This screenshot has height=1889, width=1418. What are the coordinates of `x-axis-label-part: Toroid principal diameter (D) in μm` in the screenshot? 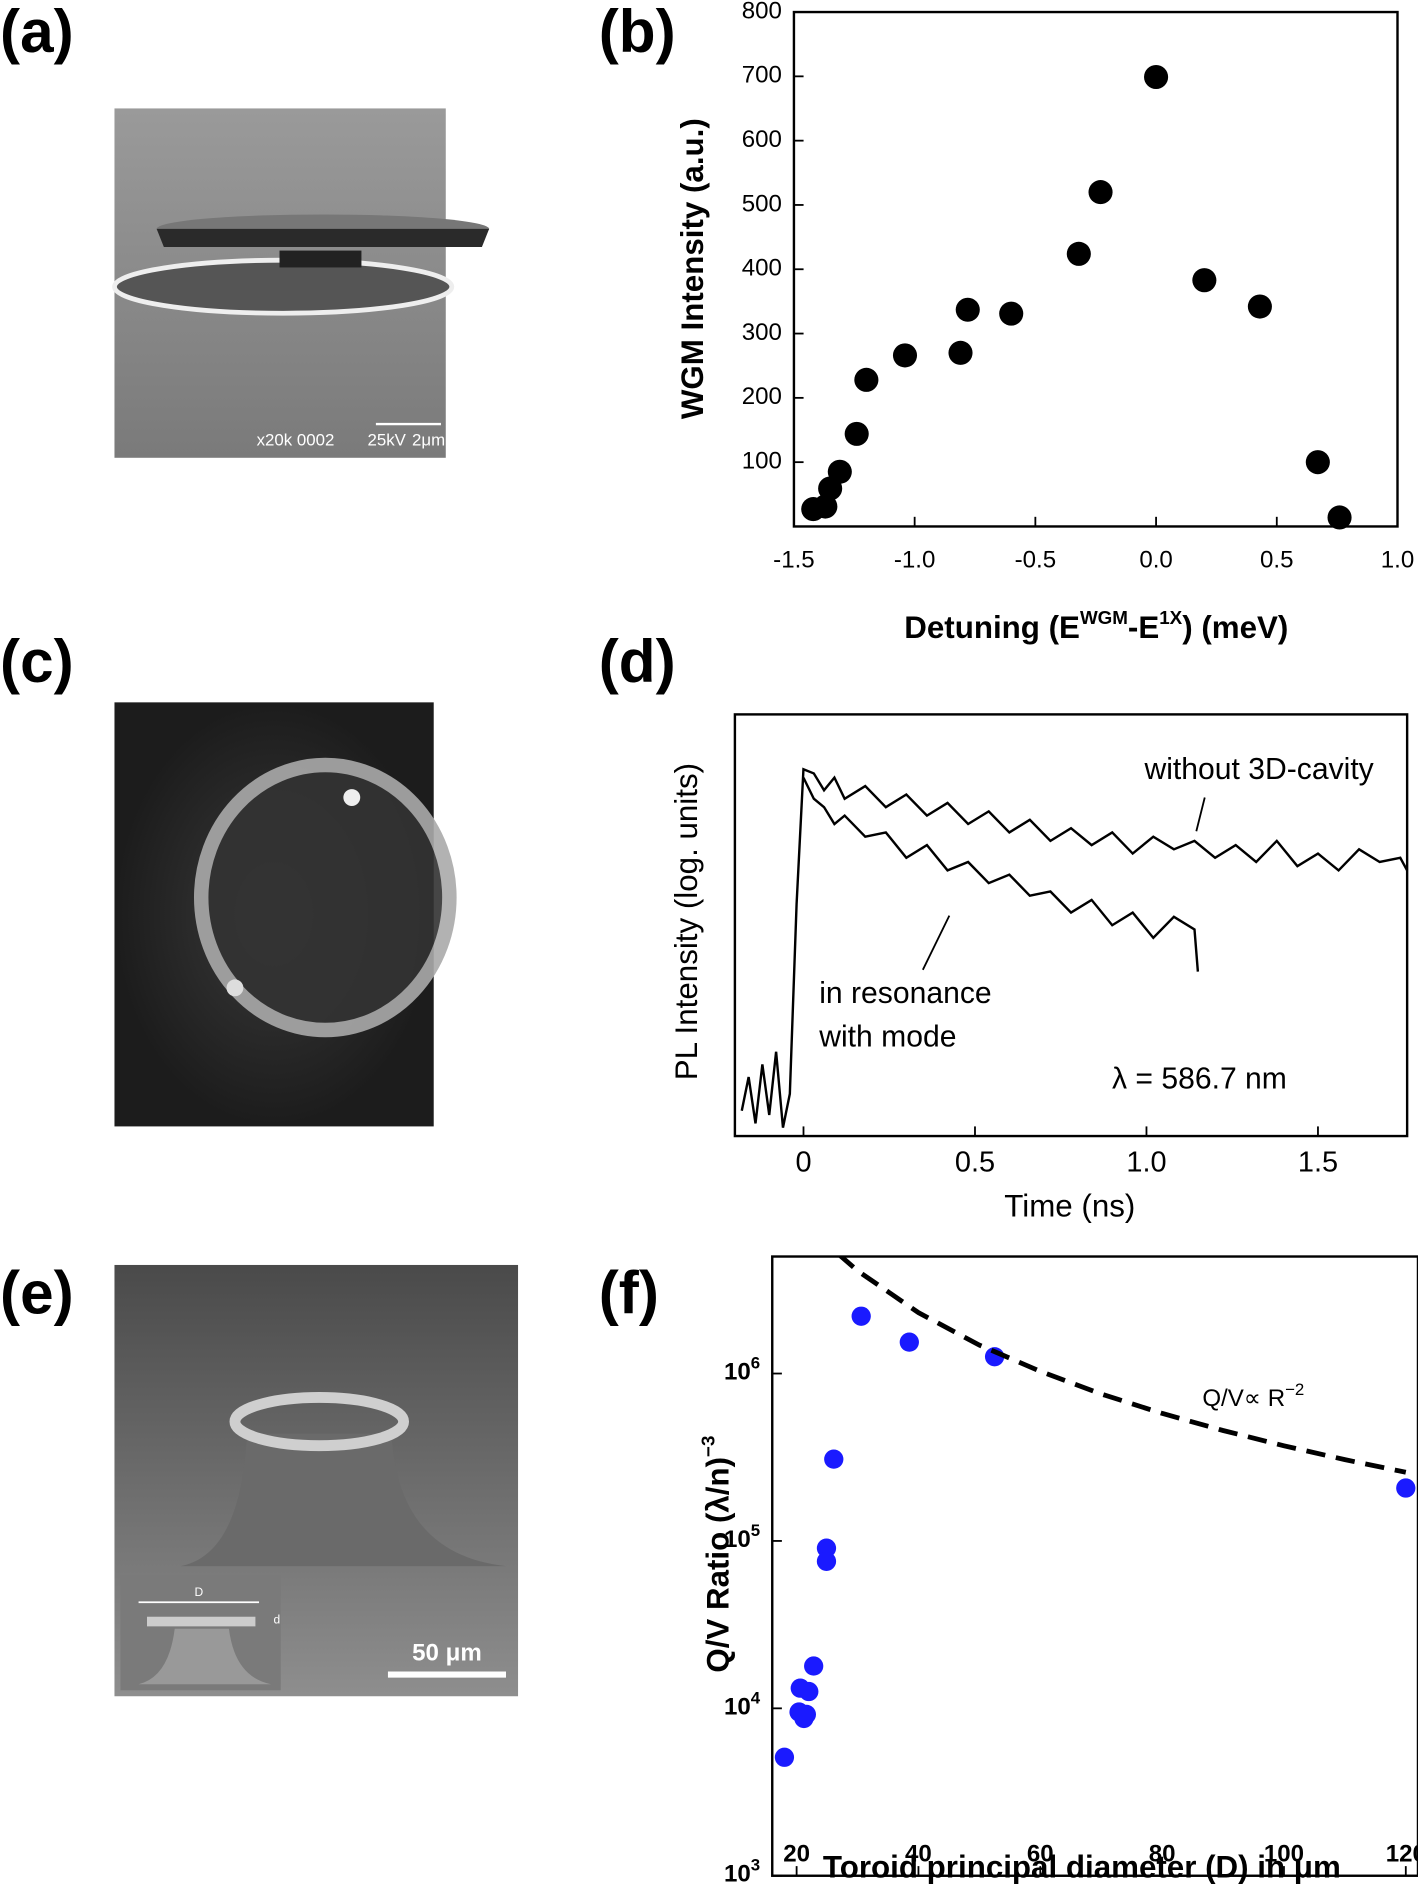 It's located at (1082, 1867).